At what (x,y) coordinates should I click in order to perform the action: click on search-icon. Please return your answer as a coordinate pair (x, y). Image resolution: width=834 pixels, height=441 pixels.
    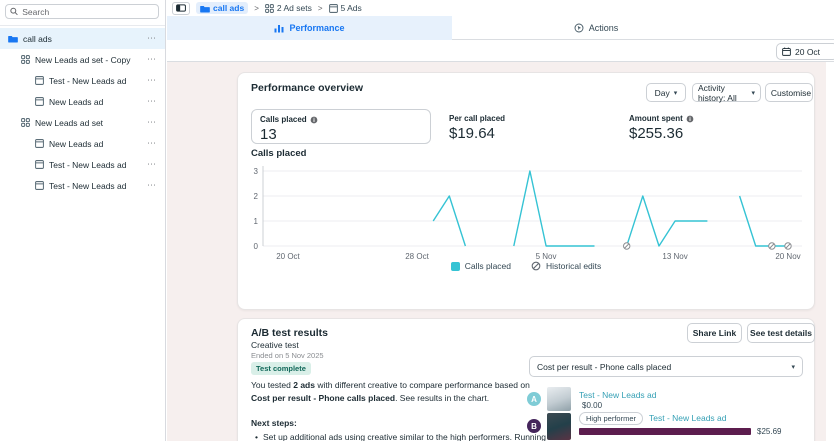
    Looking at the image, I should click on (14, 11).